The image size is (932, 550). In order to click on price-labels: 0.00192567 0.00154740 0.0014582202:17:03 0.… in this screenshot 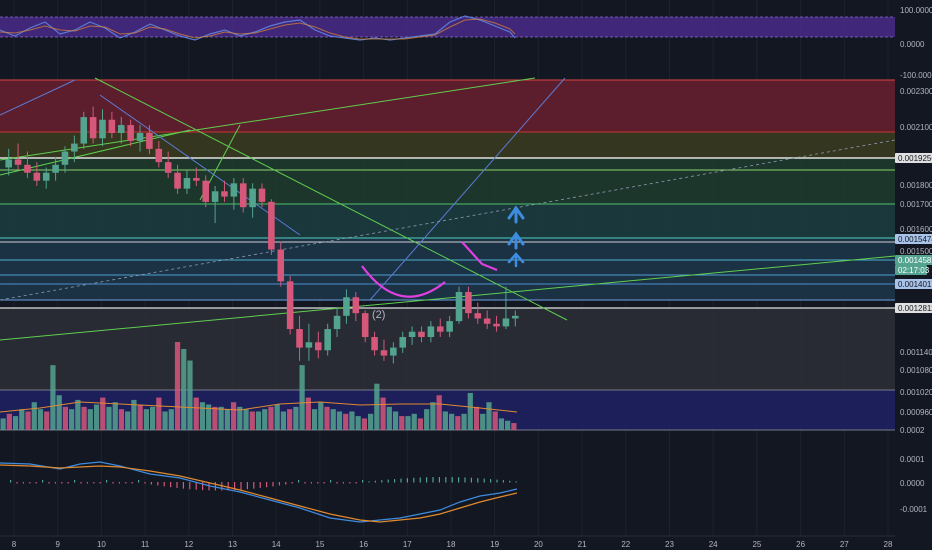, I will do `click(913, 233)`.